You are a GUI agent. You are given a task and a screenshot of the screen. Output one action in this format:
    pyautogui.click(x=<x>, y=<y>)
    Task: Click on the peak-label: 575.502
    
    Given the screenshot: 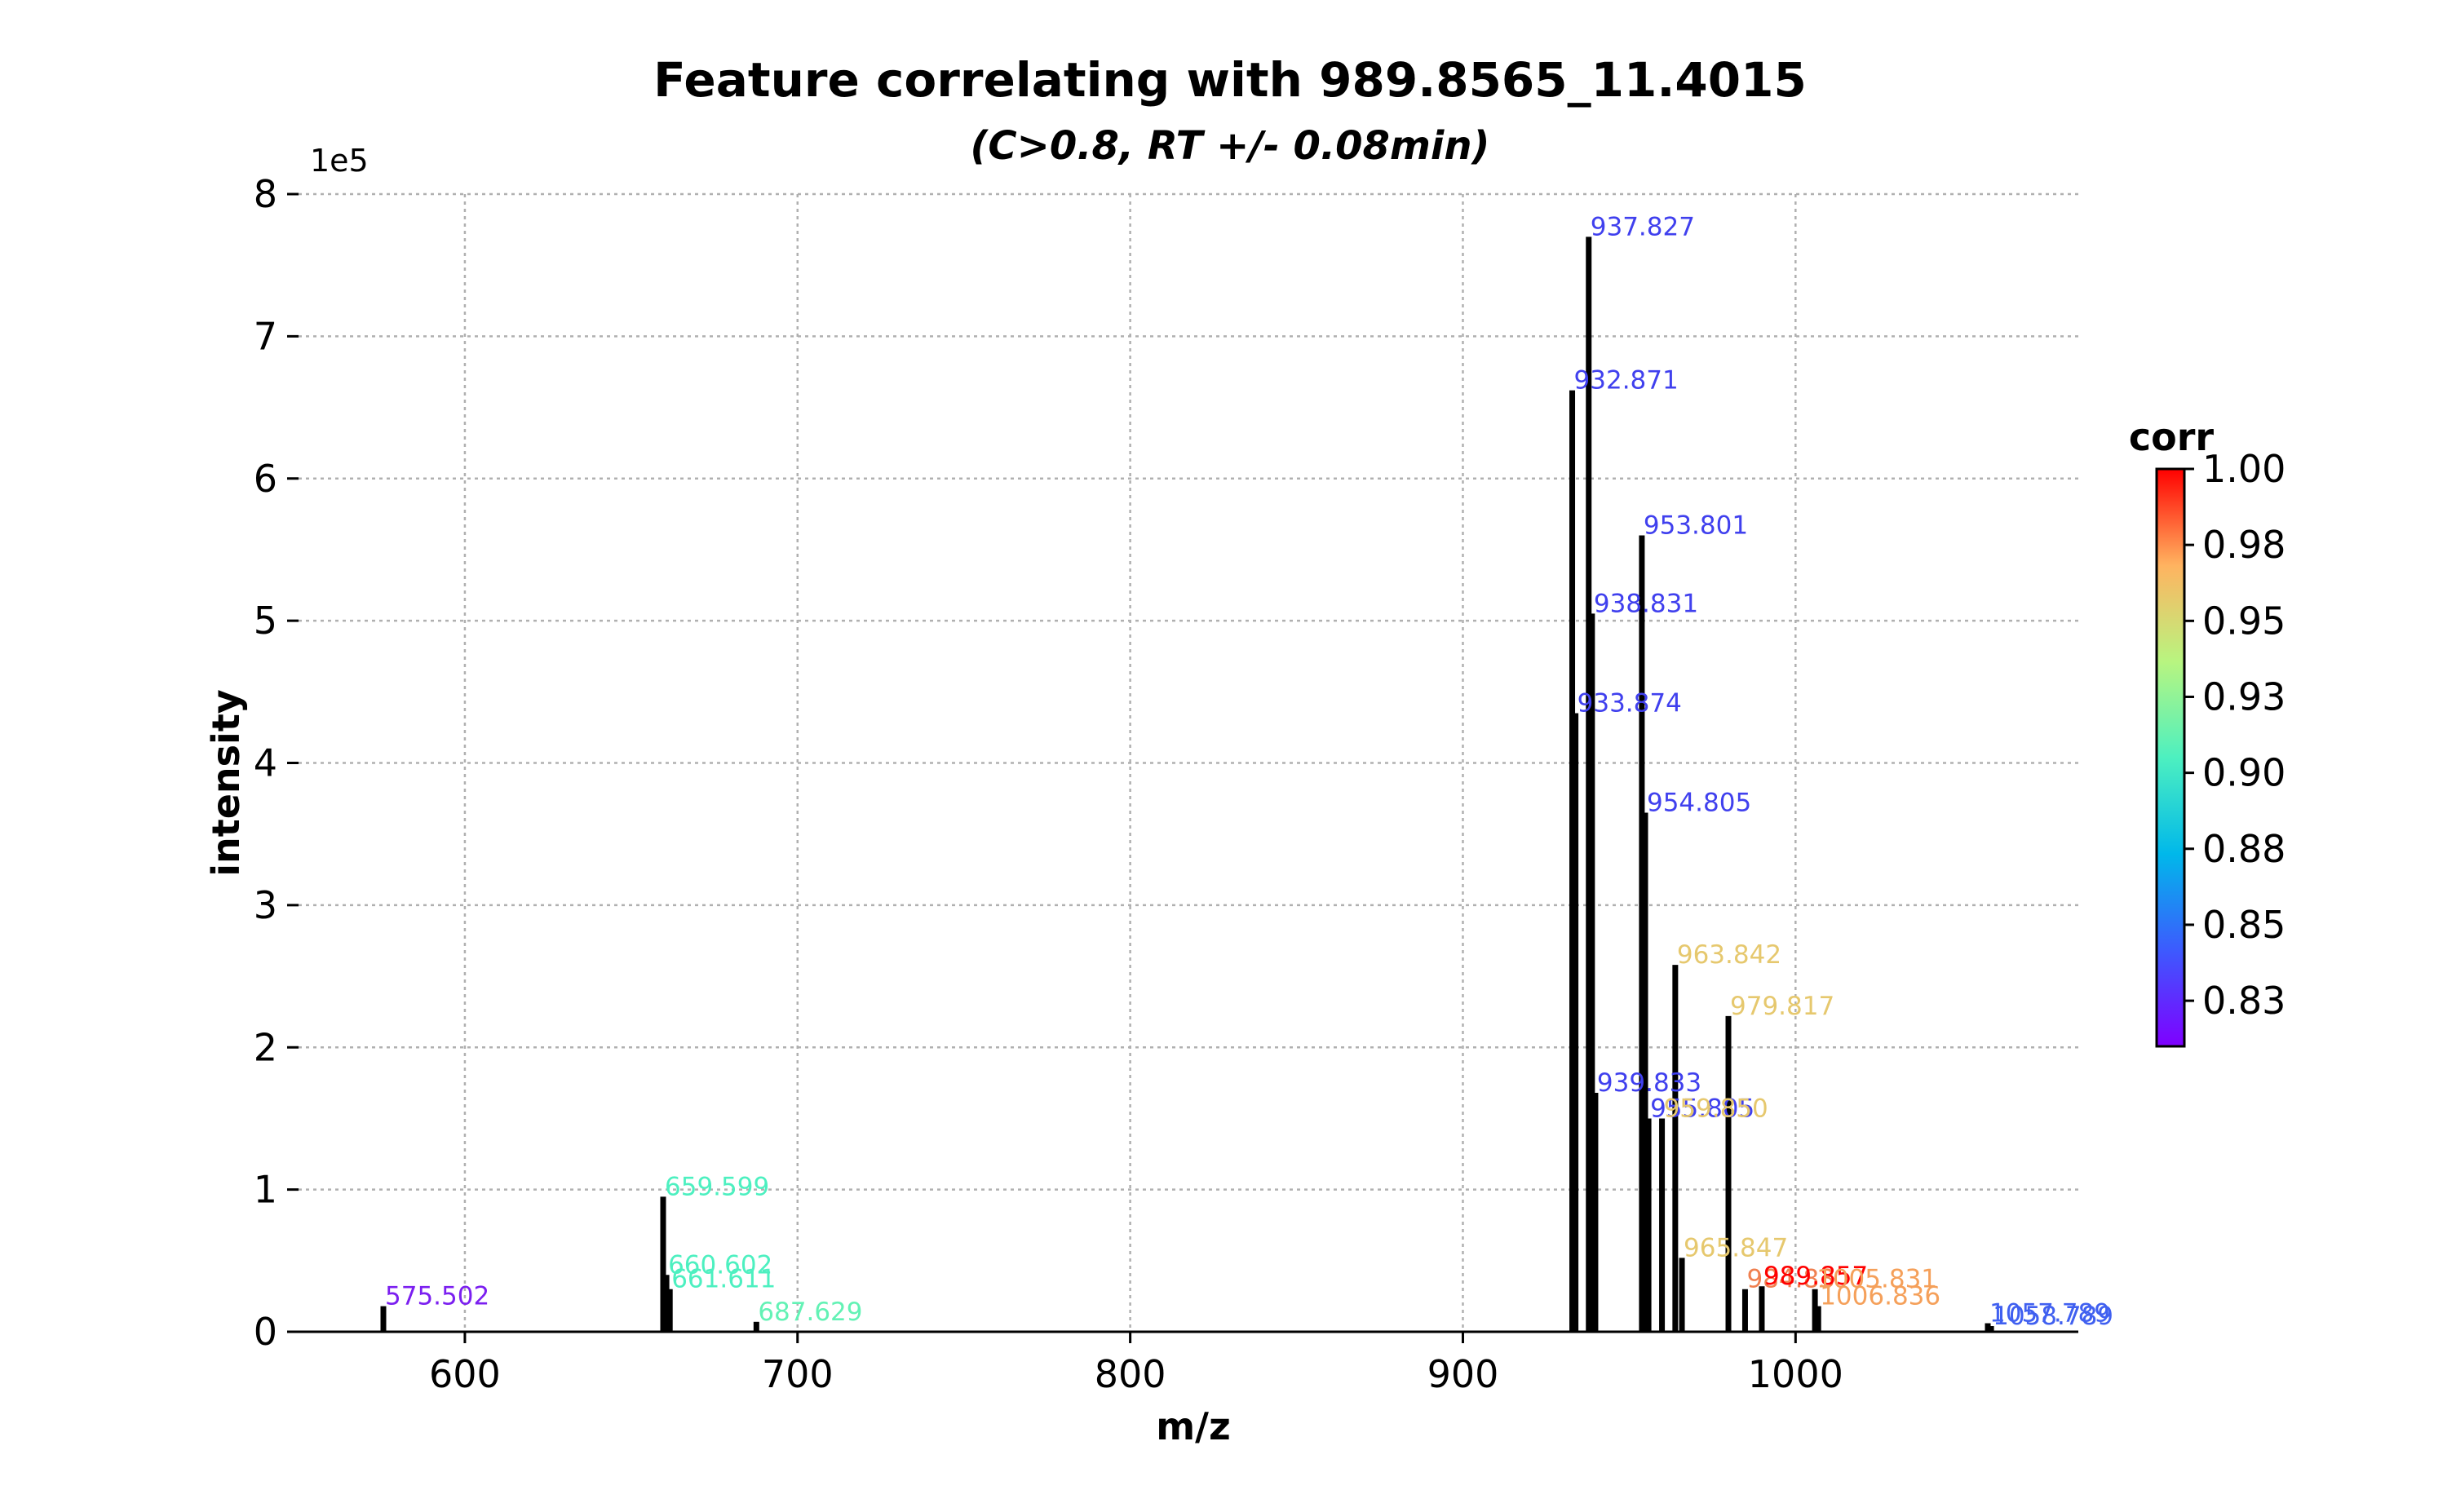 What is the action you would take?
    pyautogui.click(x=437, y=1296)
    